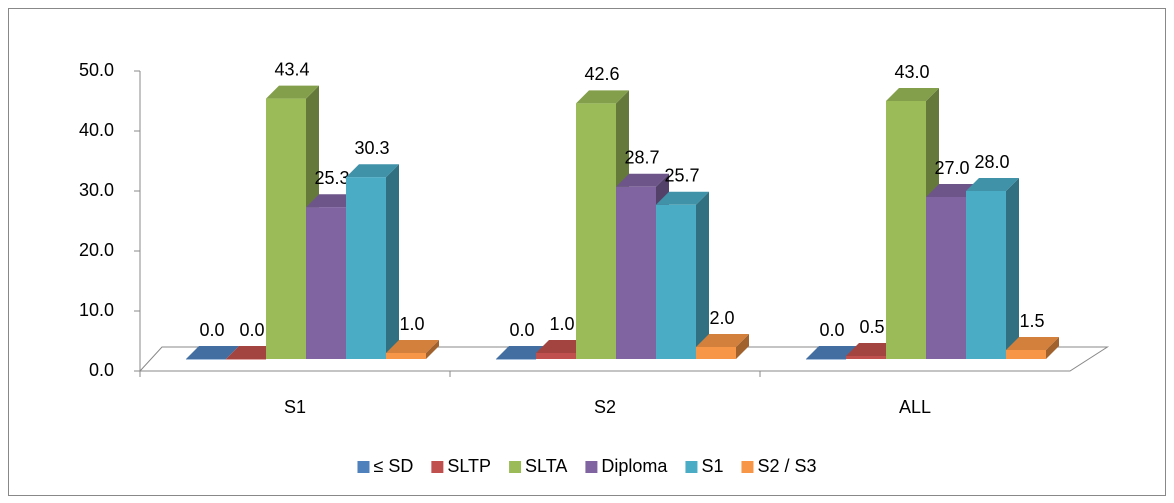  I want to click on data-label: 28.7, so click(641, 158).